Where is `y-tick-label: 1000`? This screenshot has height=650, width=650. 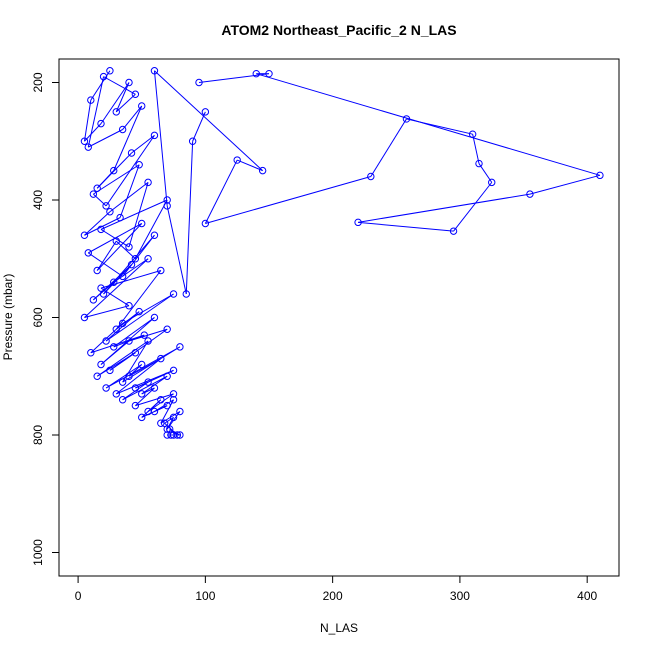
y-tick-label: 1000 is located at coordinates (38, 552).